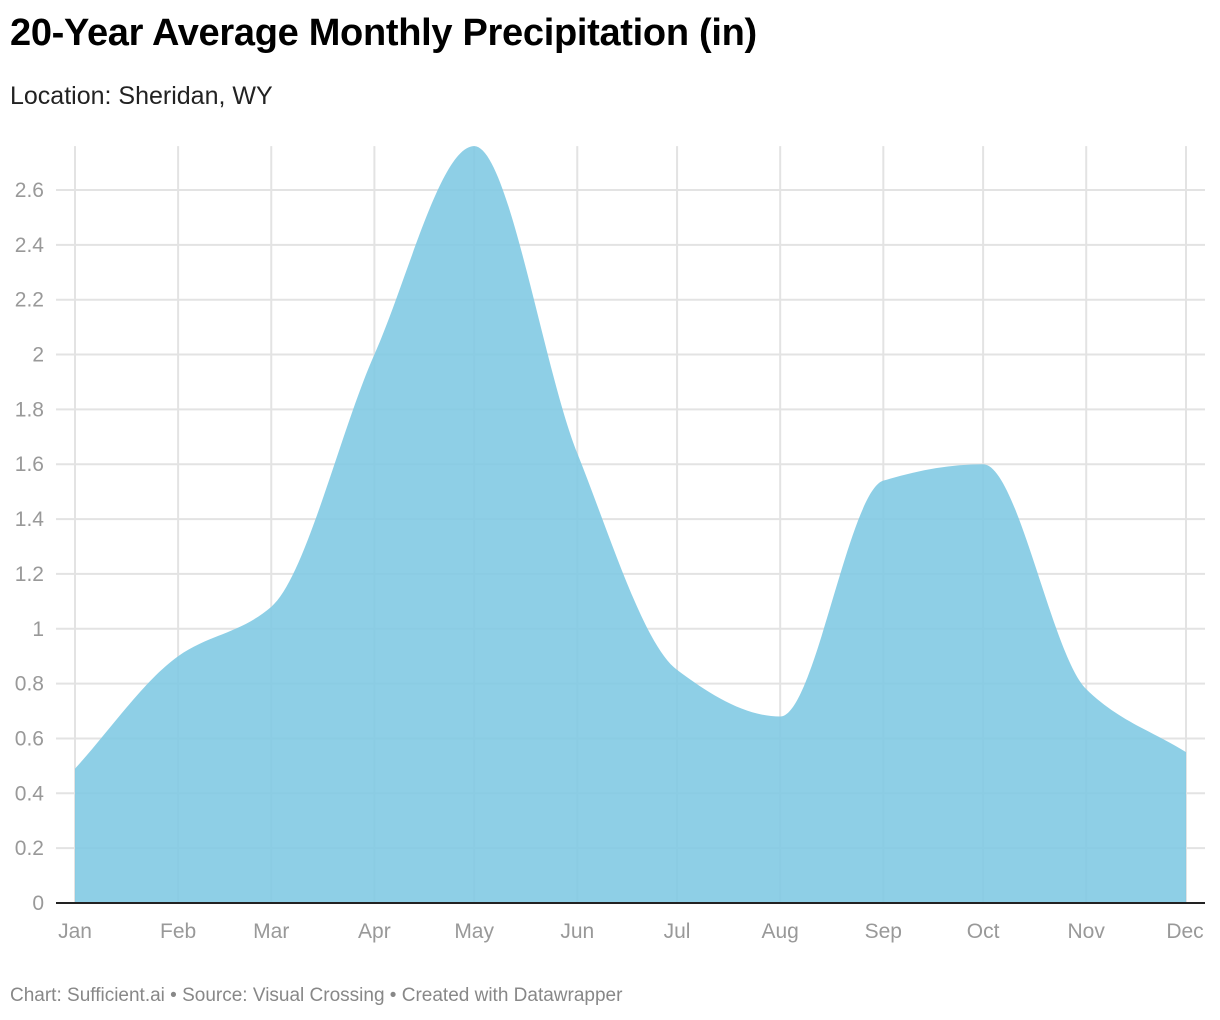 This screenshot has width=1220, height=1020. I want to click on y-tick-label: 1.2, so click(29, 574).